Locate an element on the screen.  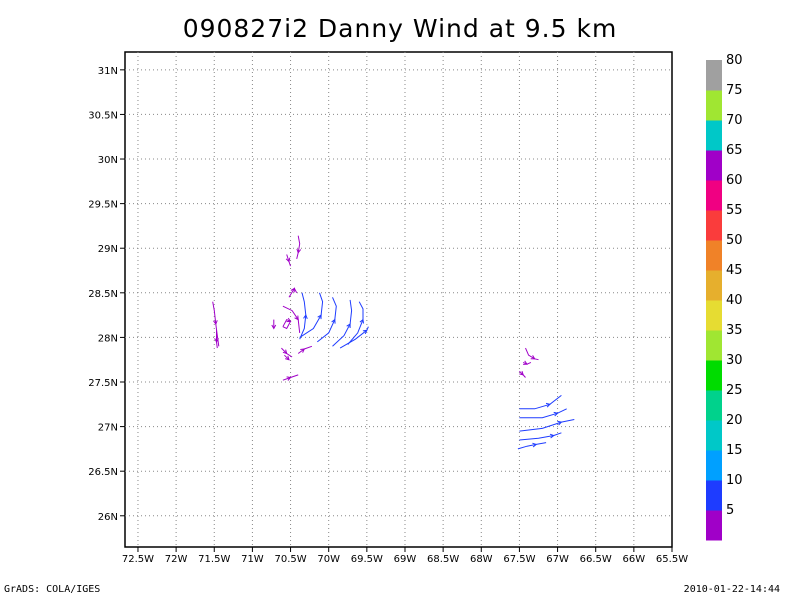
x-tick-label: 68.5W is located at coordinates (443, 559).